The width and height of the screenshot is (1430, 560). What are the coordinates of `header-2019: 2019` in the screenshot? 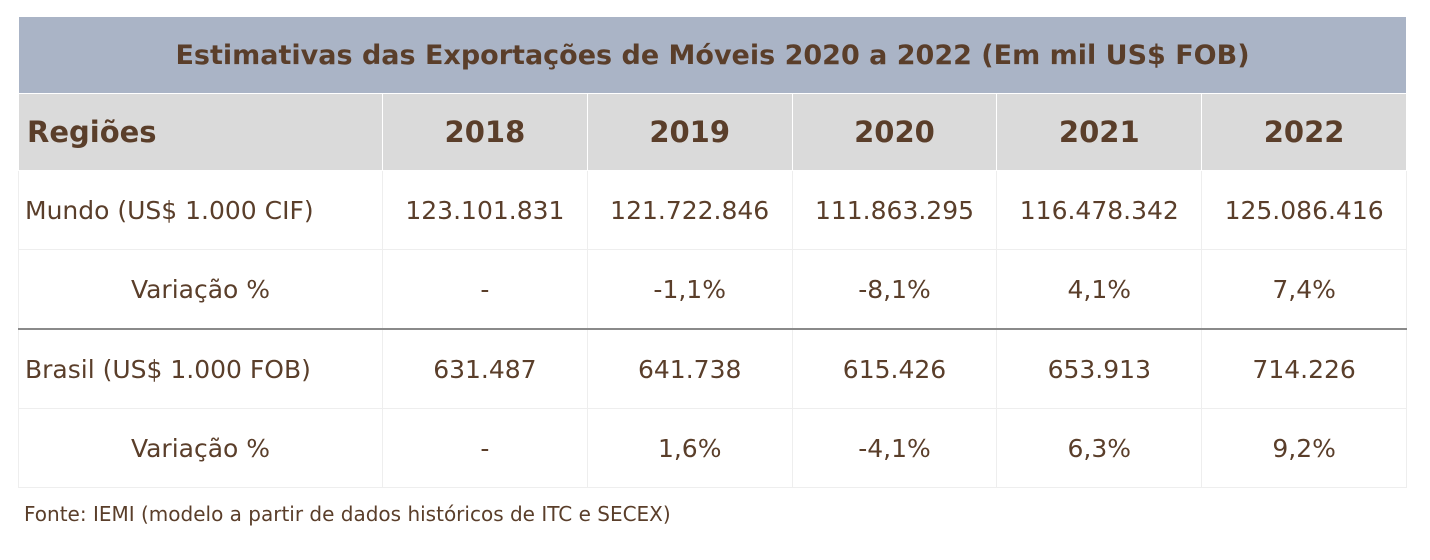 It's located at (689, 132).